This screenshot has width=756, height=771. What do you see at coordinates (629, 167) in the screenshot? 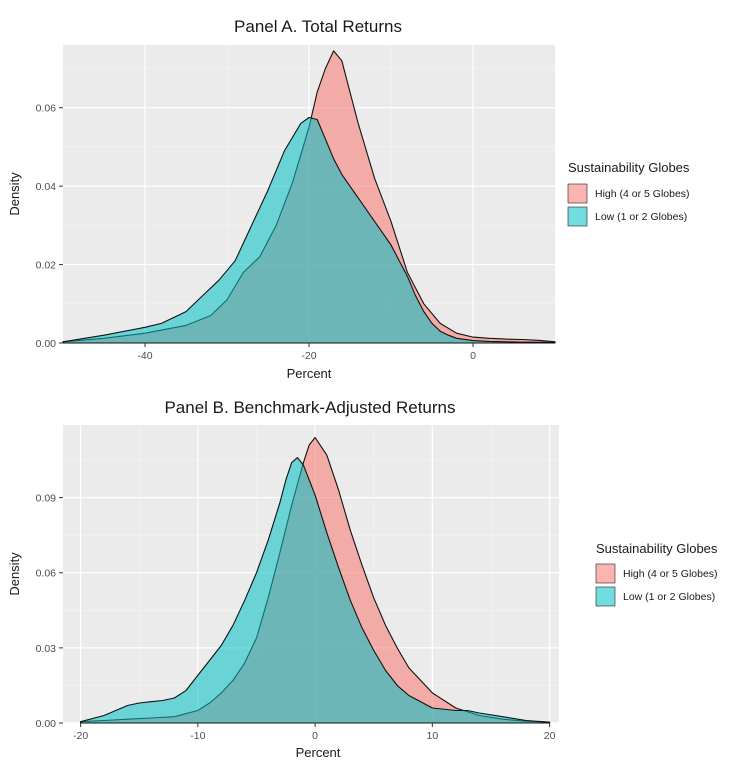
I see `panel-a-legend-title: Sustainability Globes` at bounding box center [629, 167].